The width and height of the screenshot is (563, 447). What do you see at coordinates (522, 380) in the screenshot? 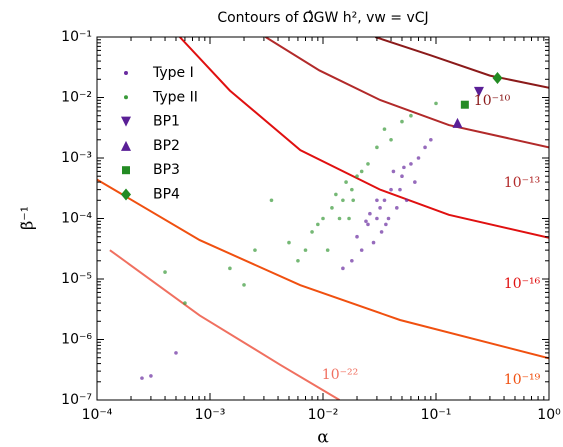
I see `contour-label: 10⁻¹⁹` at bounding box center [522, 380].